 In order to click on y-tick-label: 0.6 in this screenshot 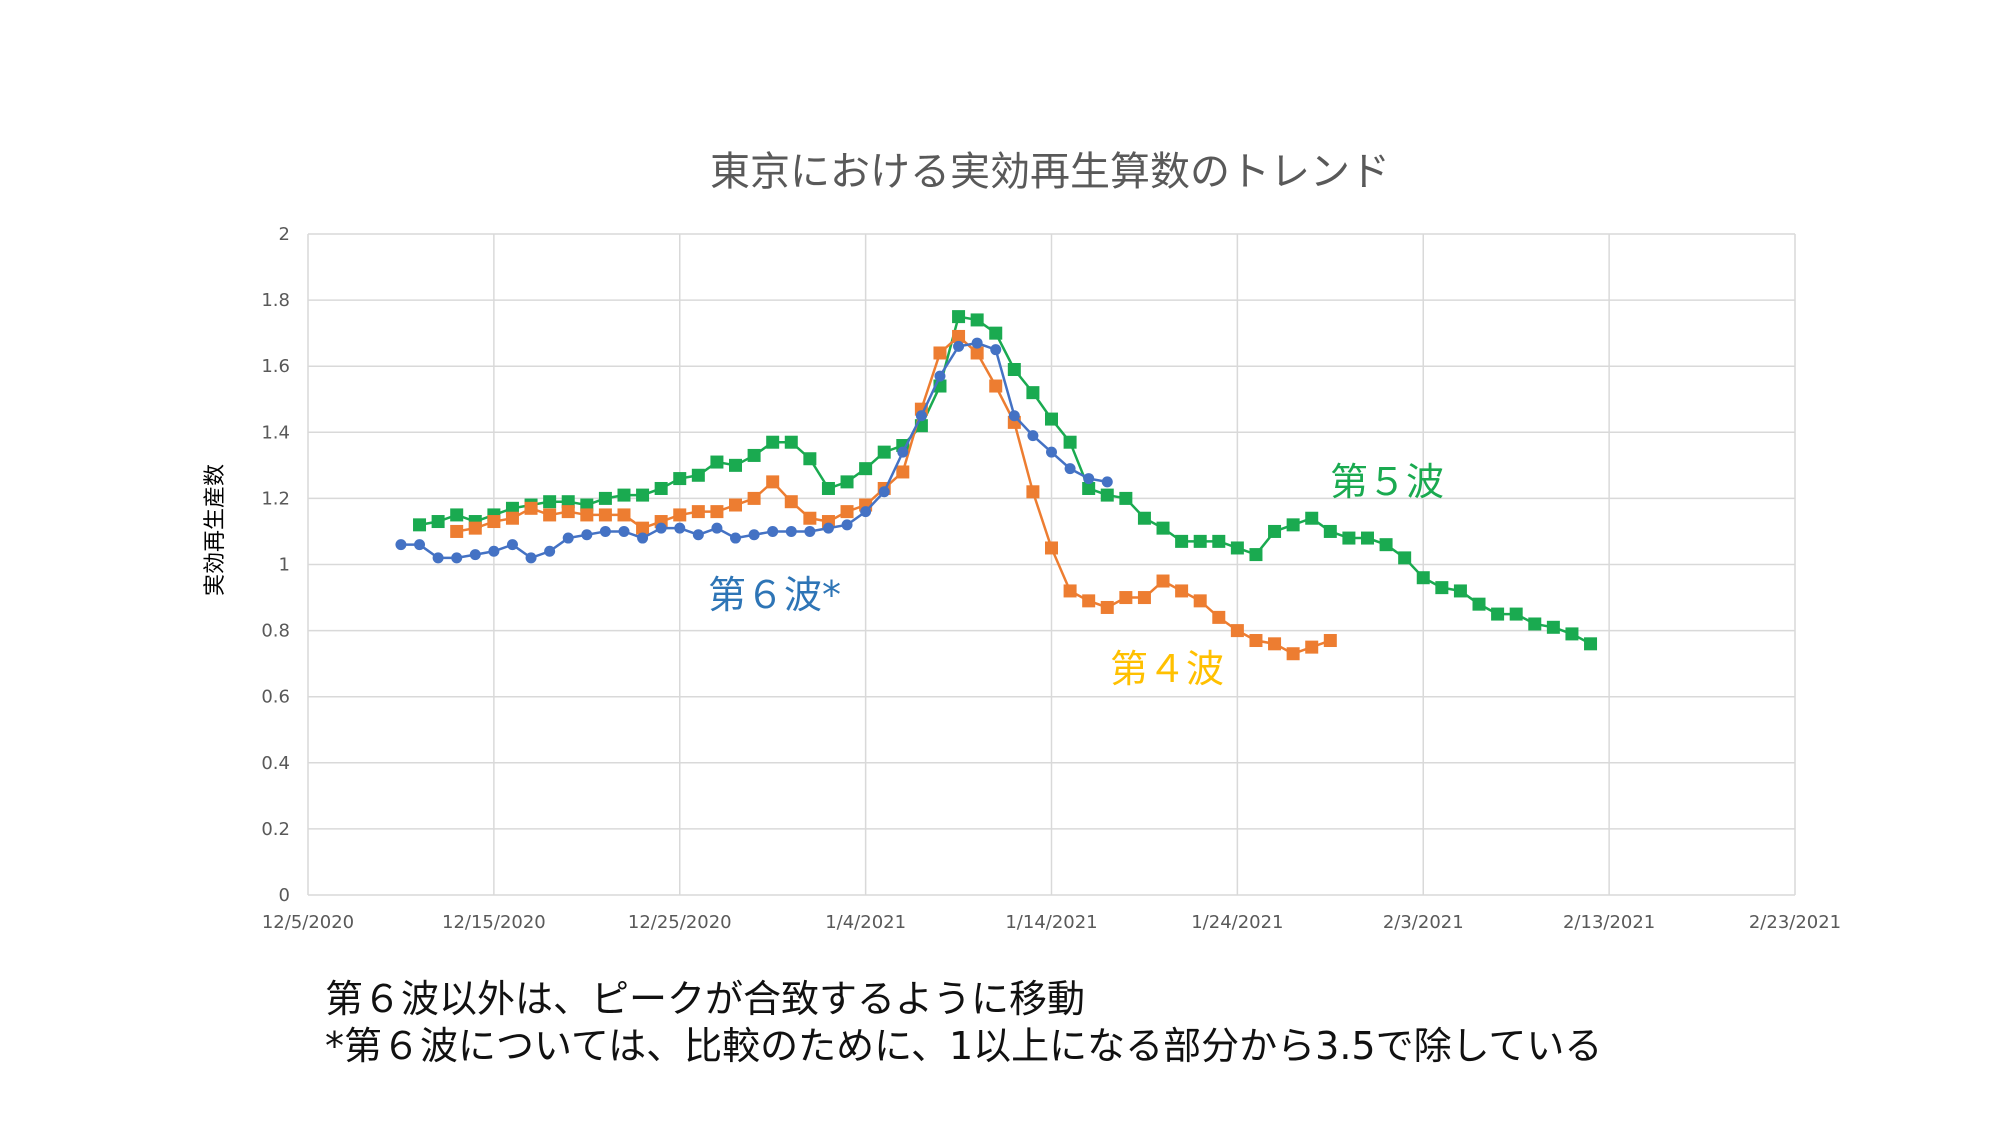, I will do `click(275, 697)`.